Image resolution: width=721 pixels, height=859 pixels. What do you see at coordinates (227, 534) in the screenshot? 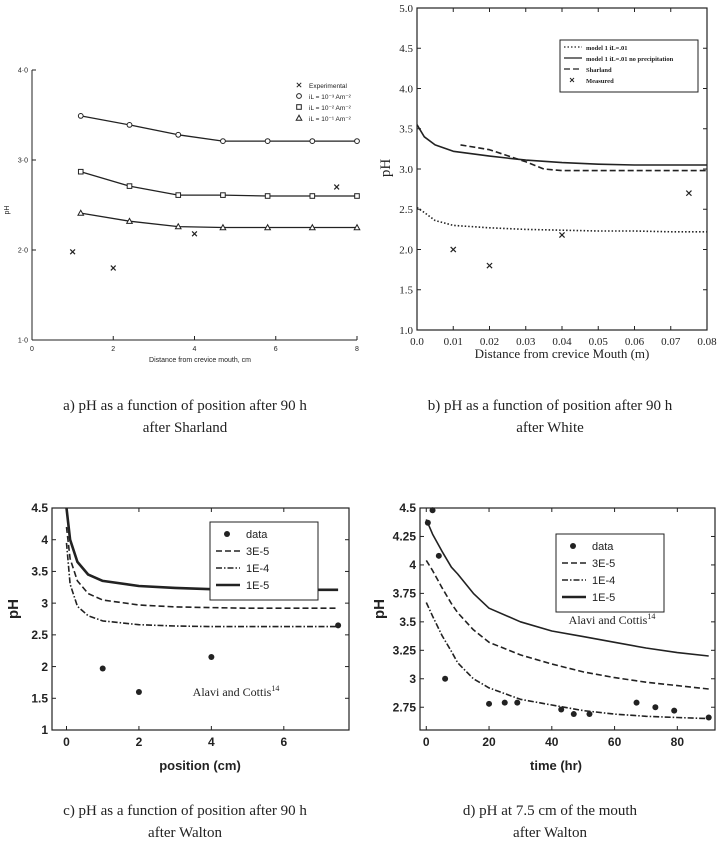
I see `chart-c-legend-marker` at bounding box center [227, 534].